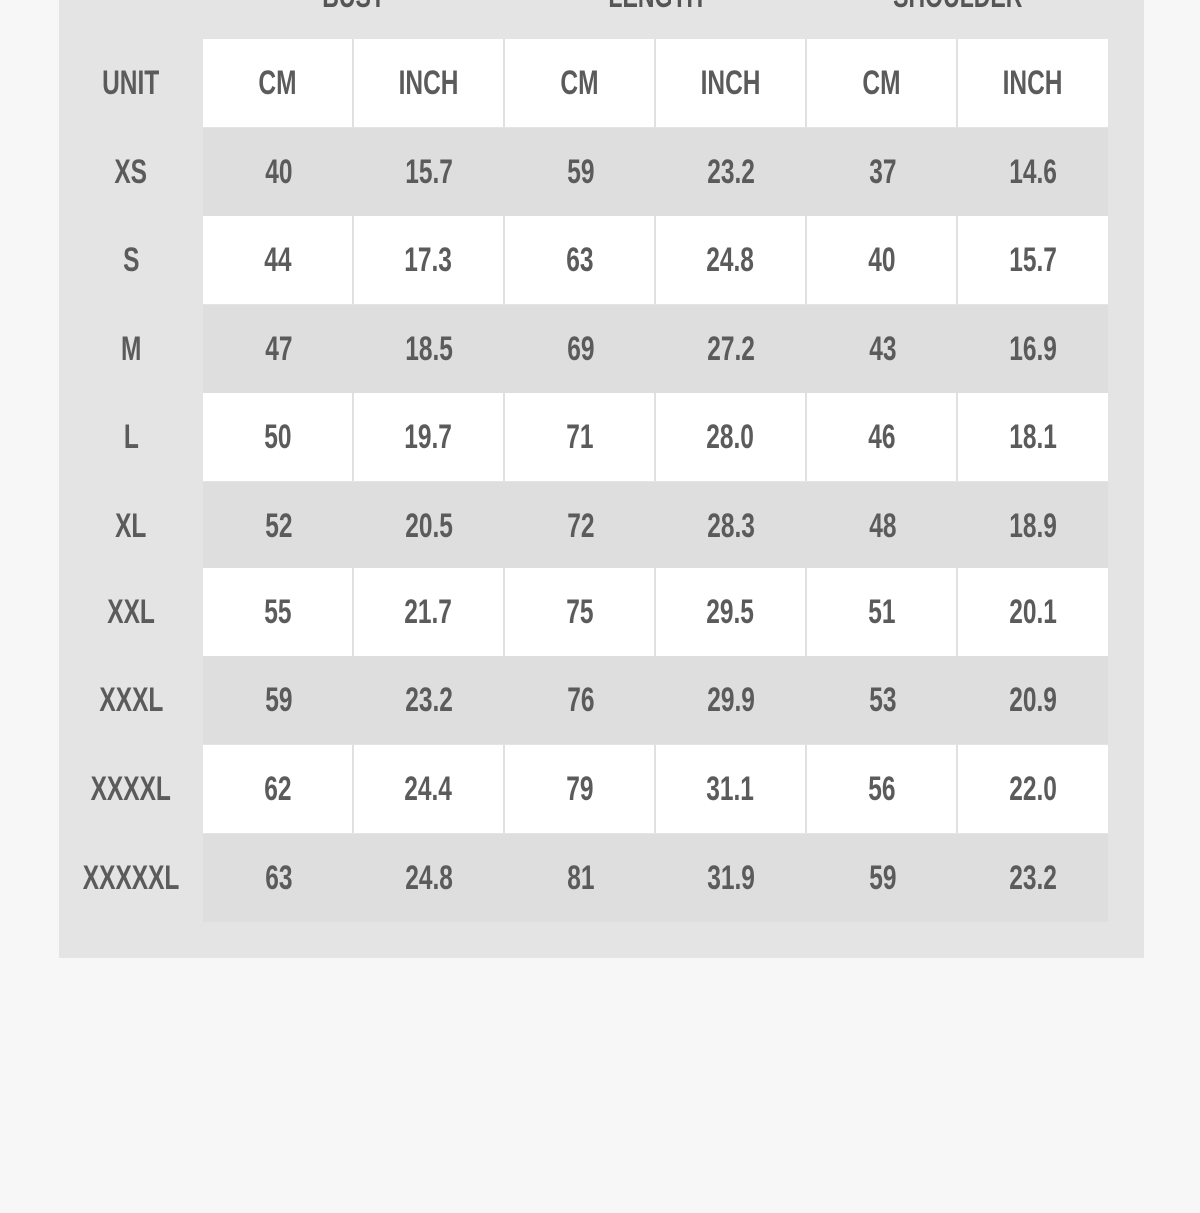  What do you see at coordinates (731, 526) in the screenshot?
I see `value-cell: 28.3` at bounding box center [731, 526].